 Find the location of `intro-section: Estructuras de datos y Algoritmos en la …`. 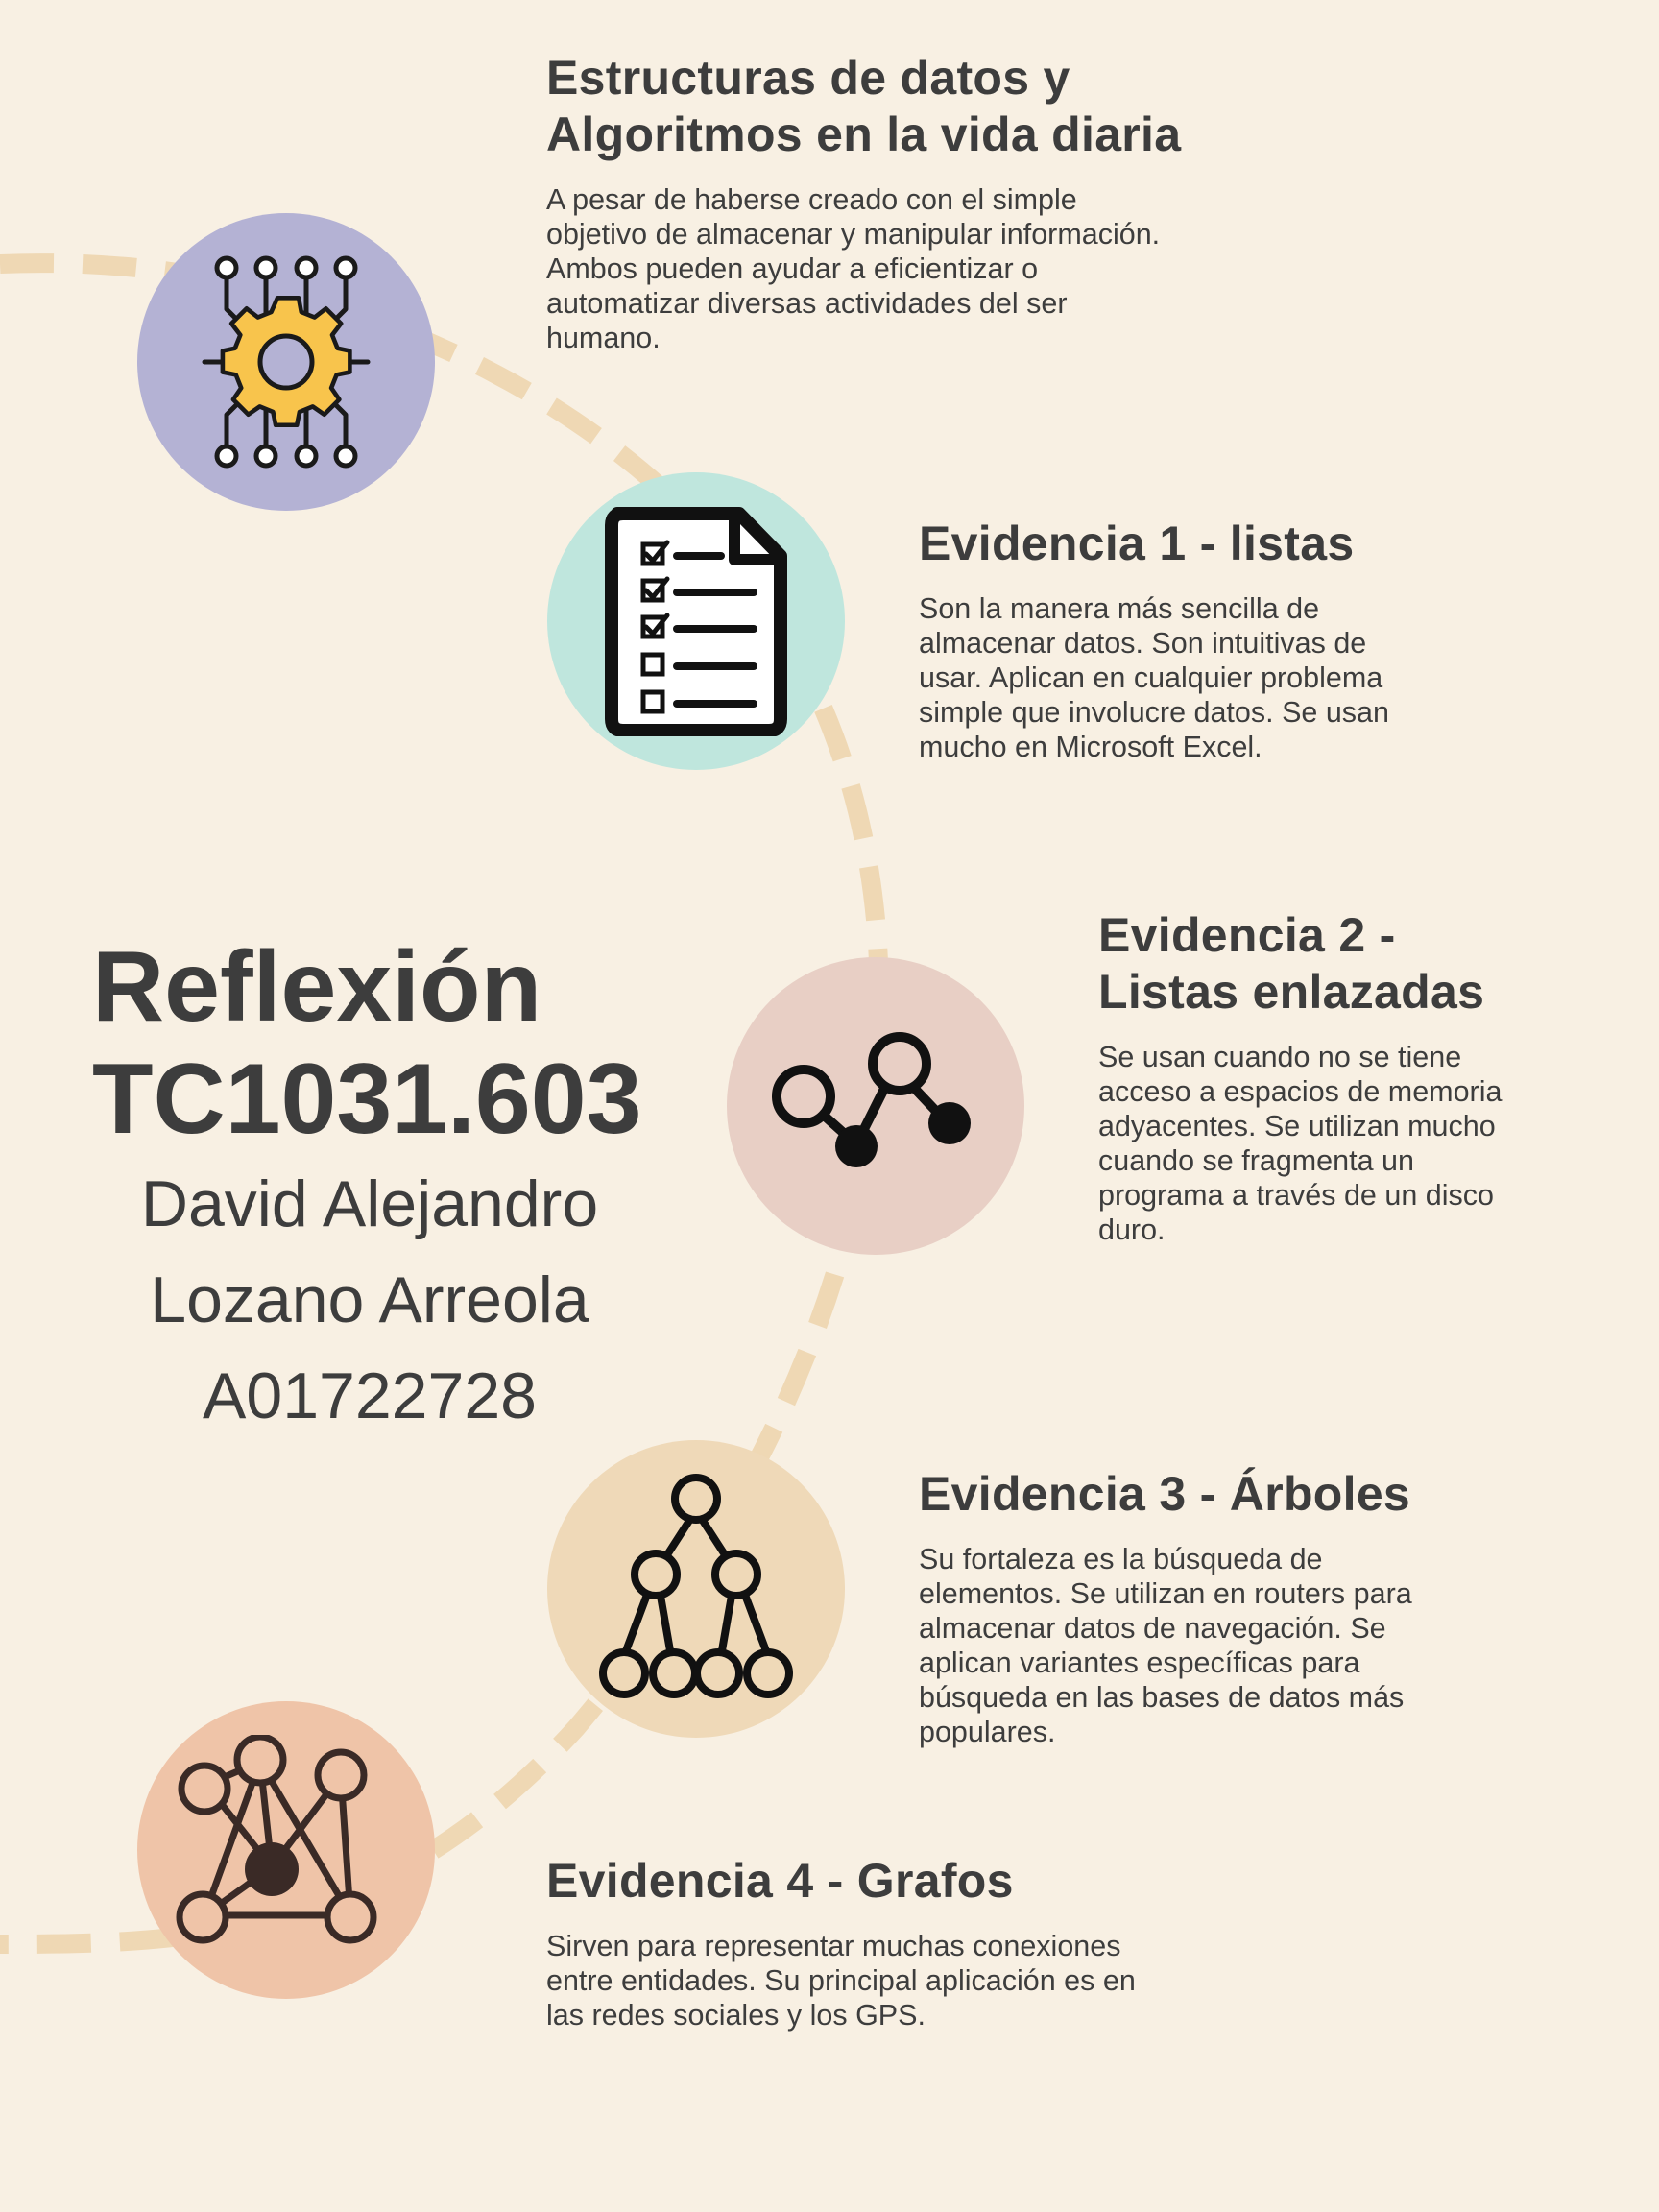

intro-section: Estructuras de datos y Algoritmos en la … is located at coordinates (911, 202).